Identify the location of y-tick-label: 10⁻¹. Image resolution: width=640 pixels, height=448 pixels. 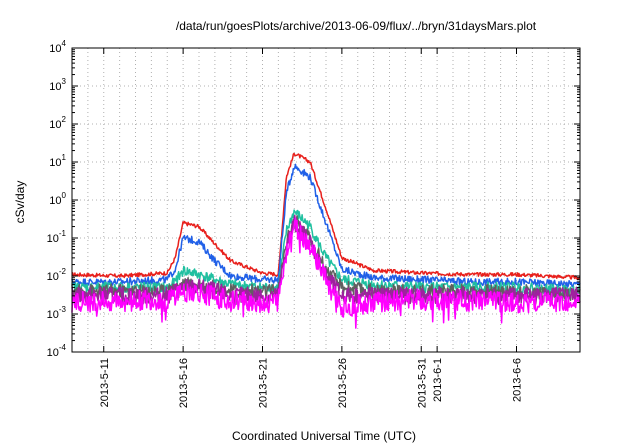
(57, 237).